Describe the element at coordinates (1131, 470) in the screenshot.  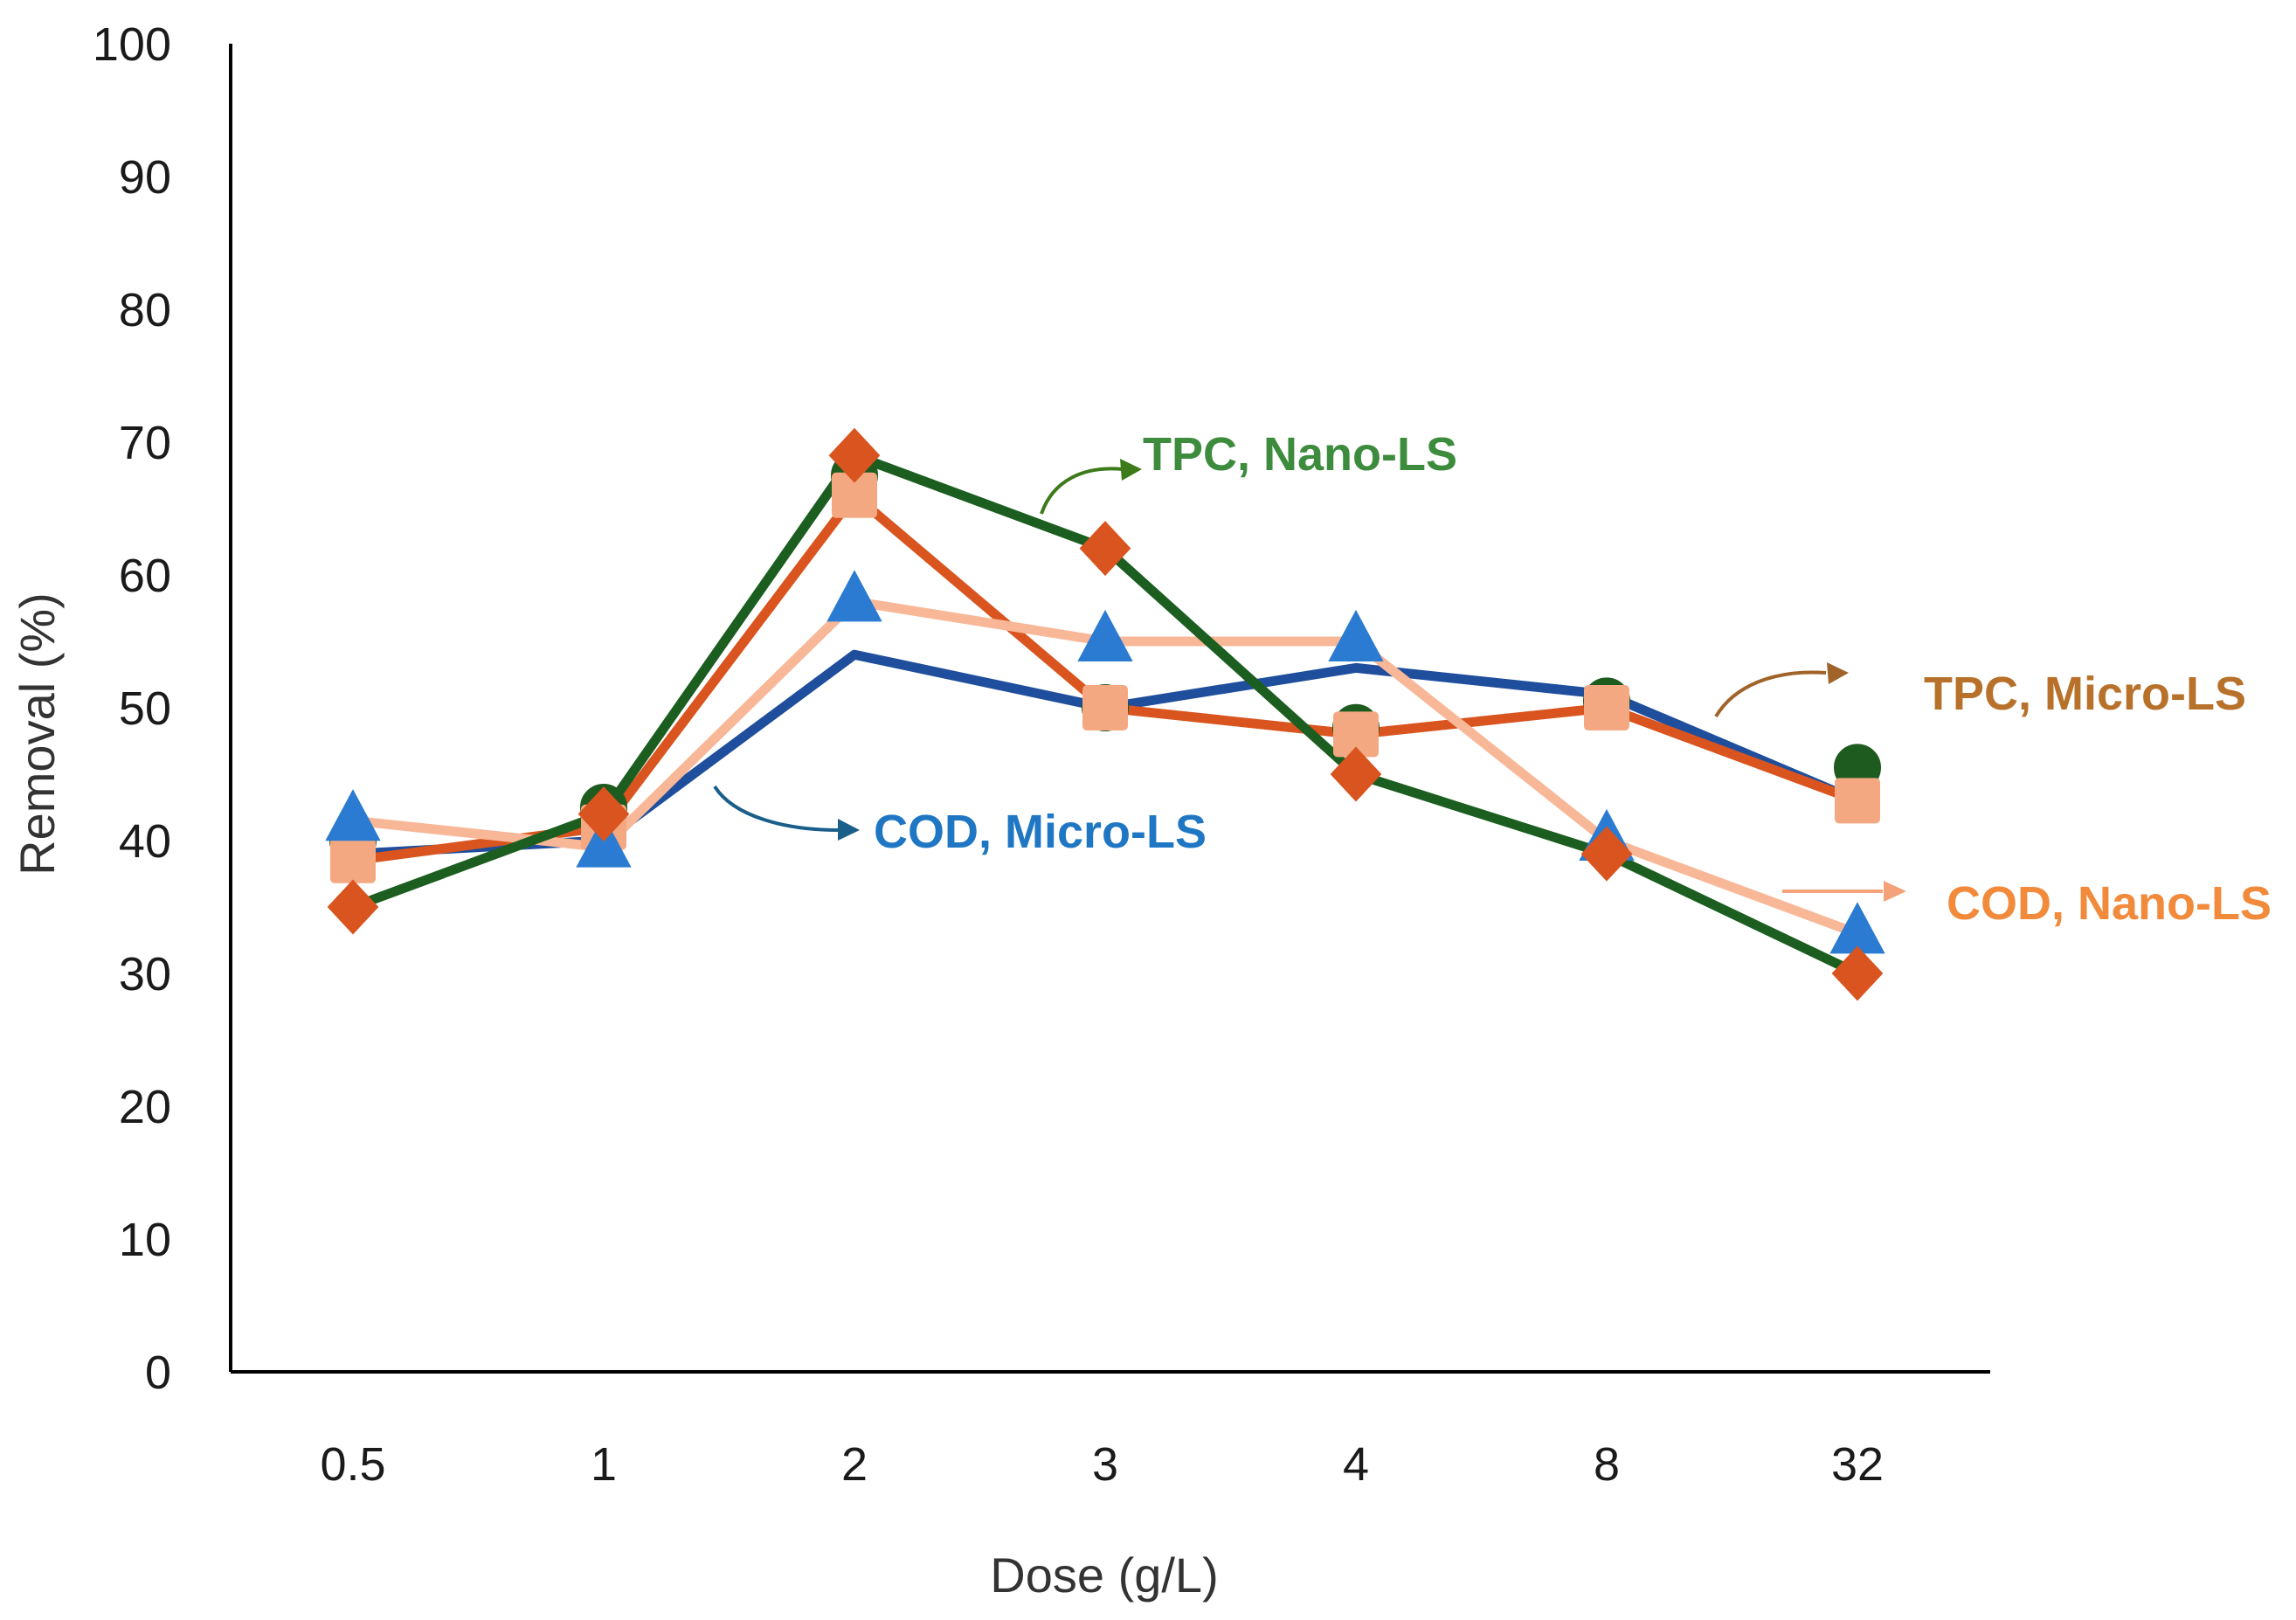
I see `annotation-arrowhead-tpc-nano` at that location.